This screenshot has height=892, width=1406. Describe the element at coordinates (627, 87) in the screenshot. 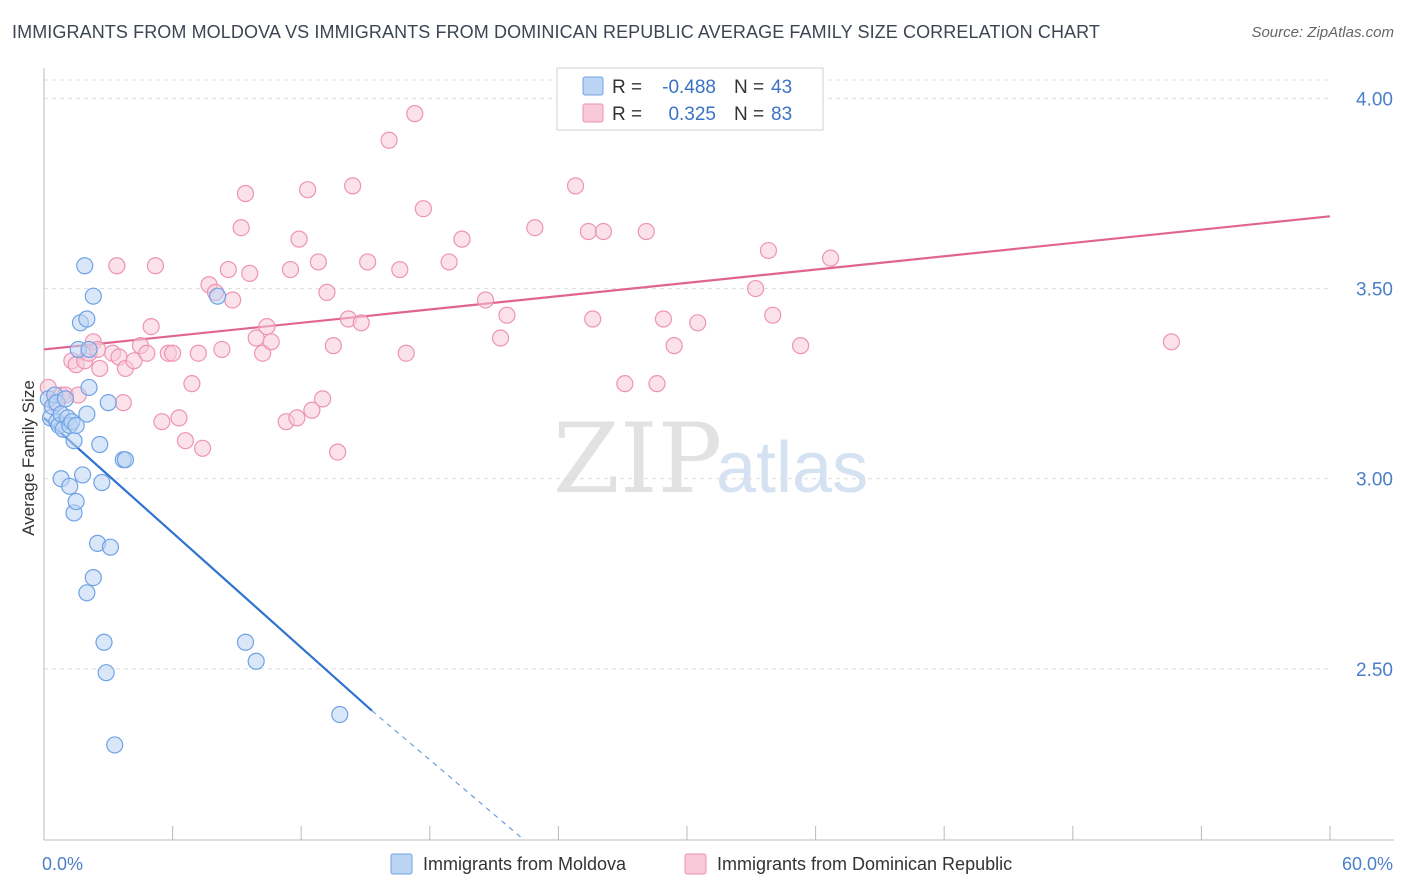

I see `legend-r-label-moldova: R =` at that location.